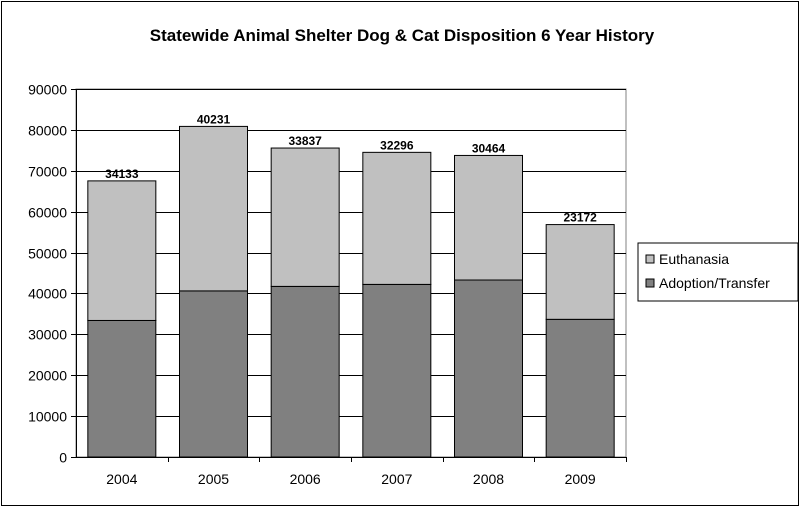  What do you see at coordinates (122, 174) in the screenshot?
I see `data-label-euthanasia-2004: 34133` at bounding box center [122, 174].